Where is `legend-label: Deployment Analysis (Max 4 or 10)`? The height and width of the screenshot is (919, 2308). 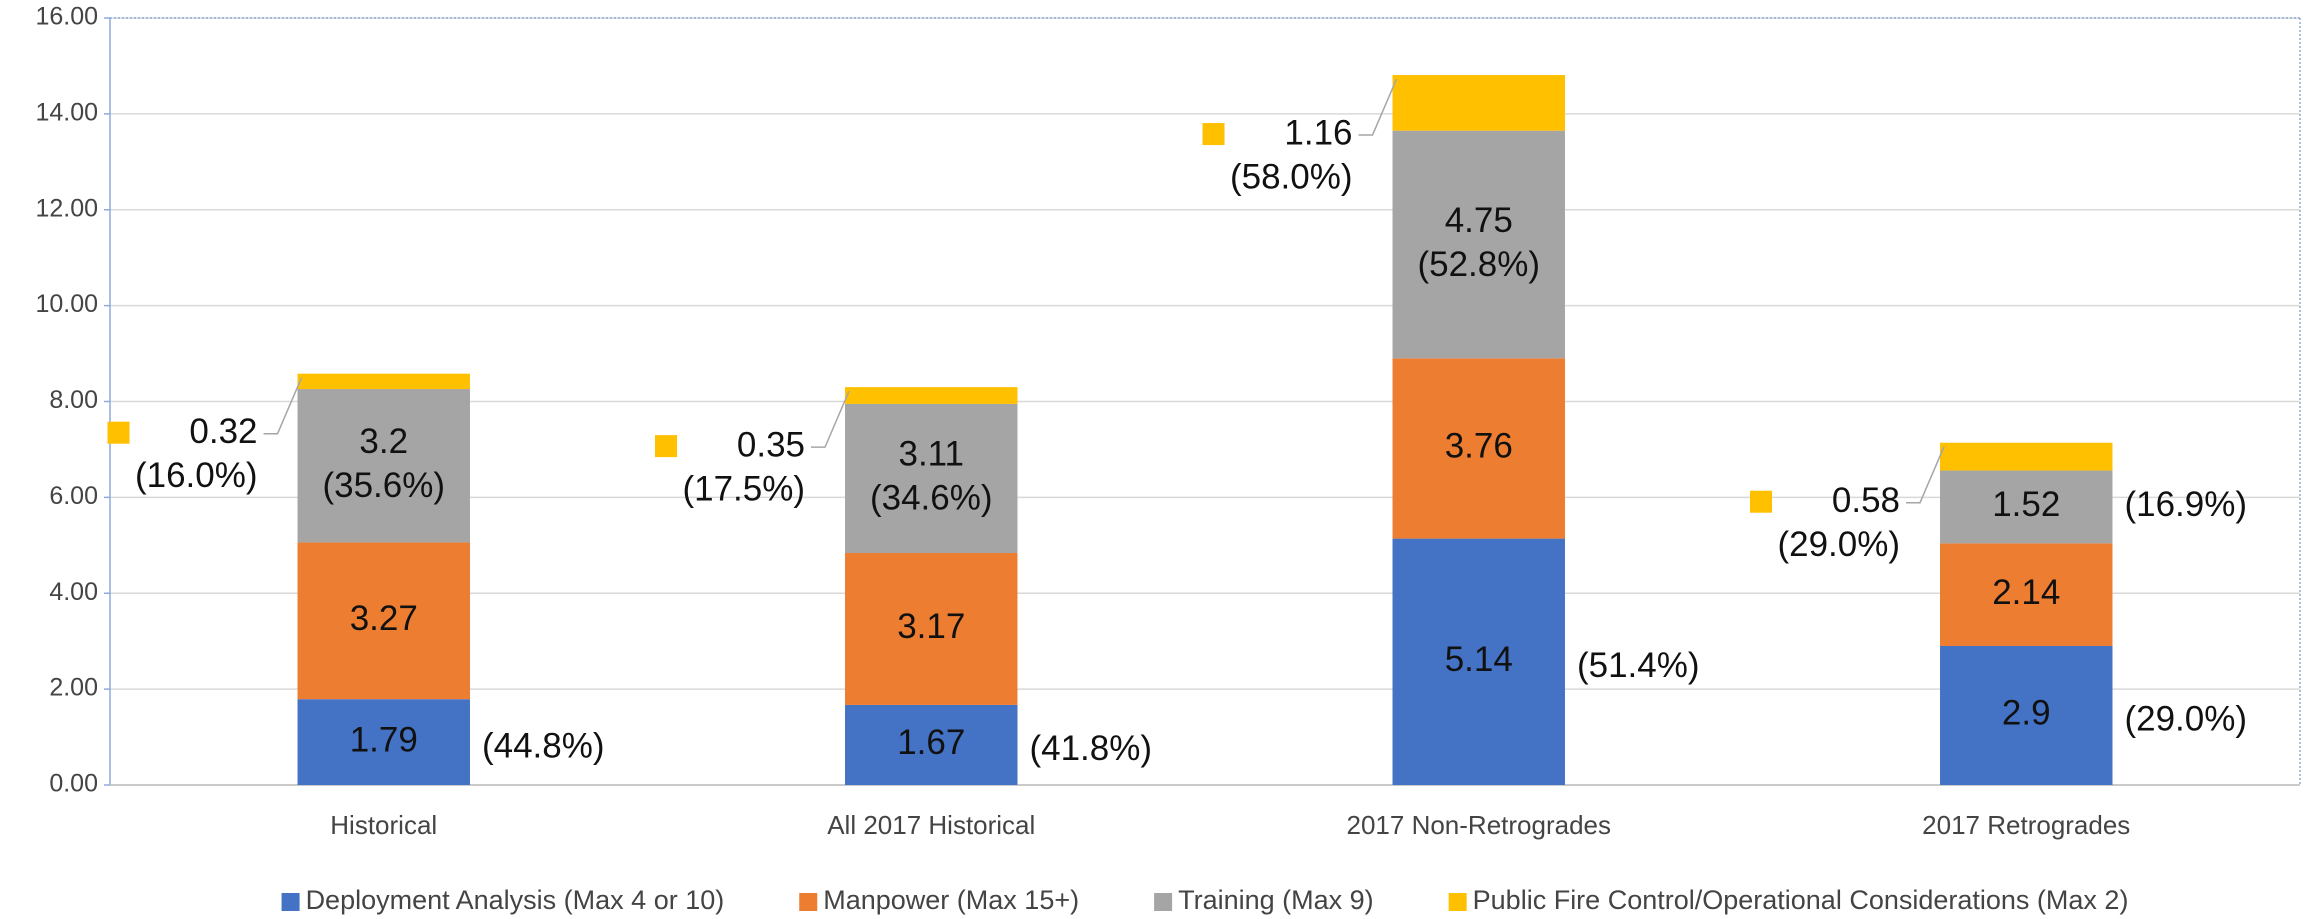 legend-label: Deployment Analysis (Max 4 or 10) is located at coordinates (515, 900).